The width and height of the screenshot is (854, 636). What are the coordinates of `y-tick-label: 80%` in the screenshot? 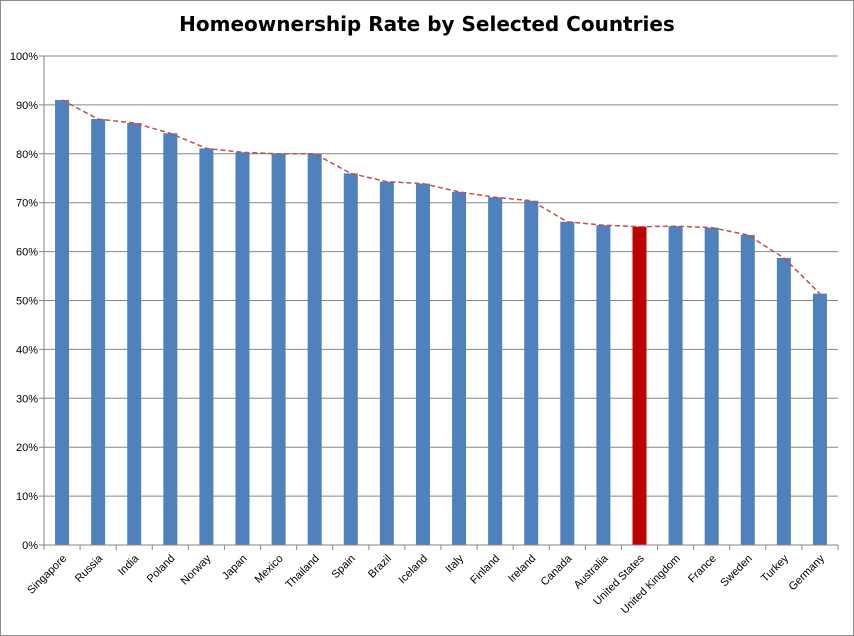 It's located at (27, 155).